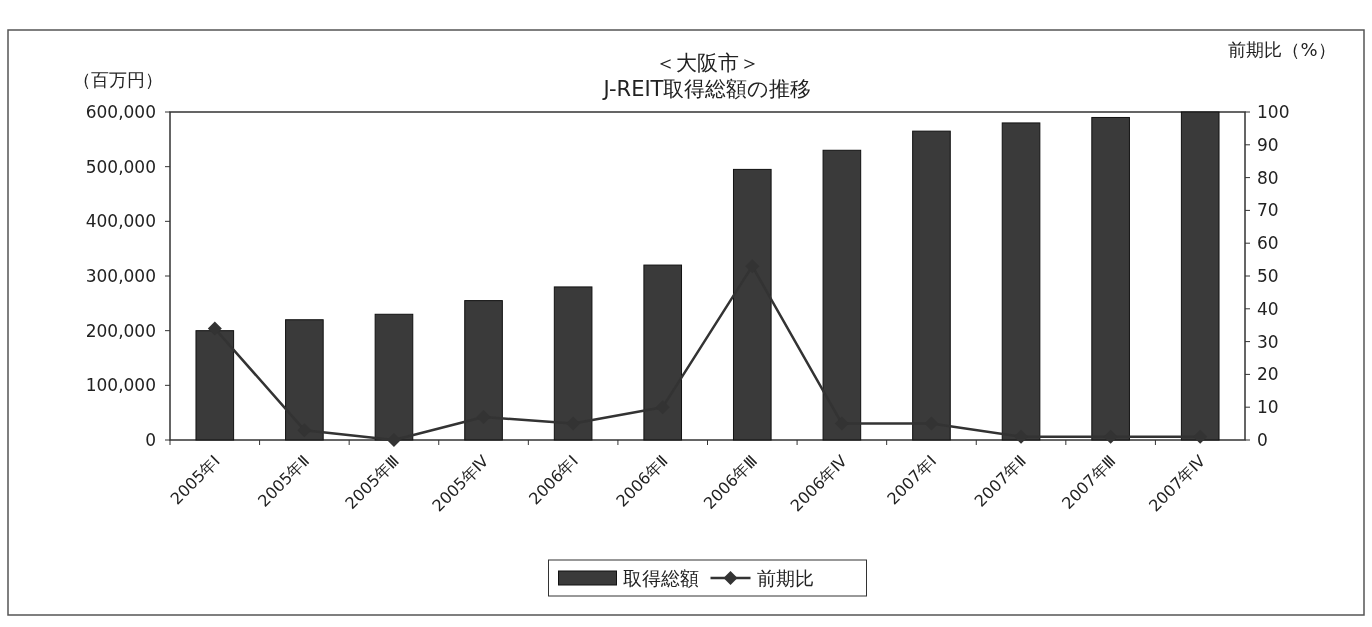 This screenshot has width=1372, height=627. Describe the element at coordinates (1282, 49) in the screenshot. I see `y2-axis-title: 前期比（%）` at that location.